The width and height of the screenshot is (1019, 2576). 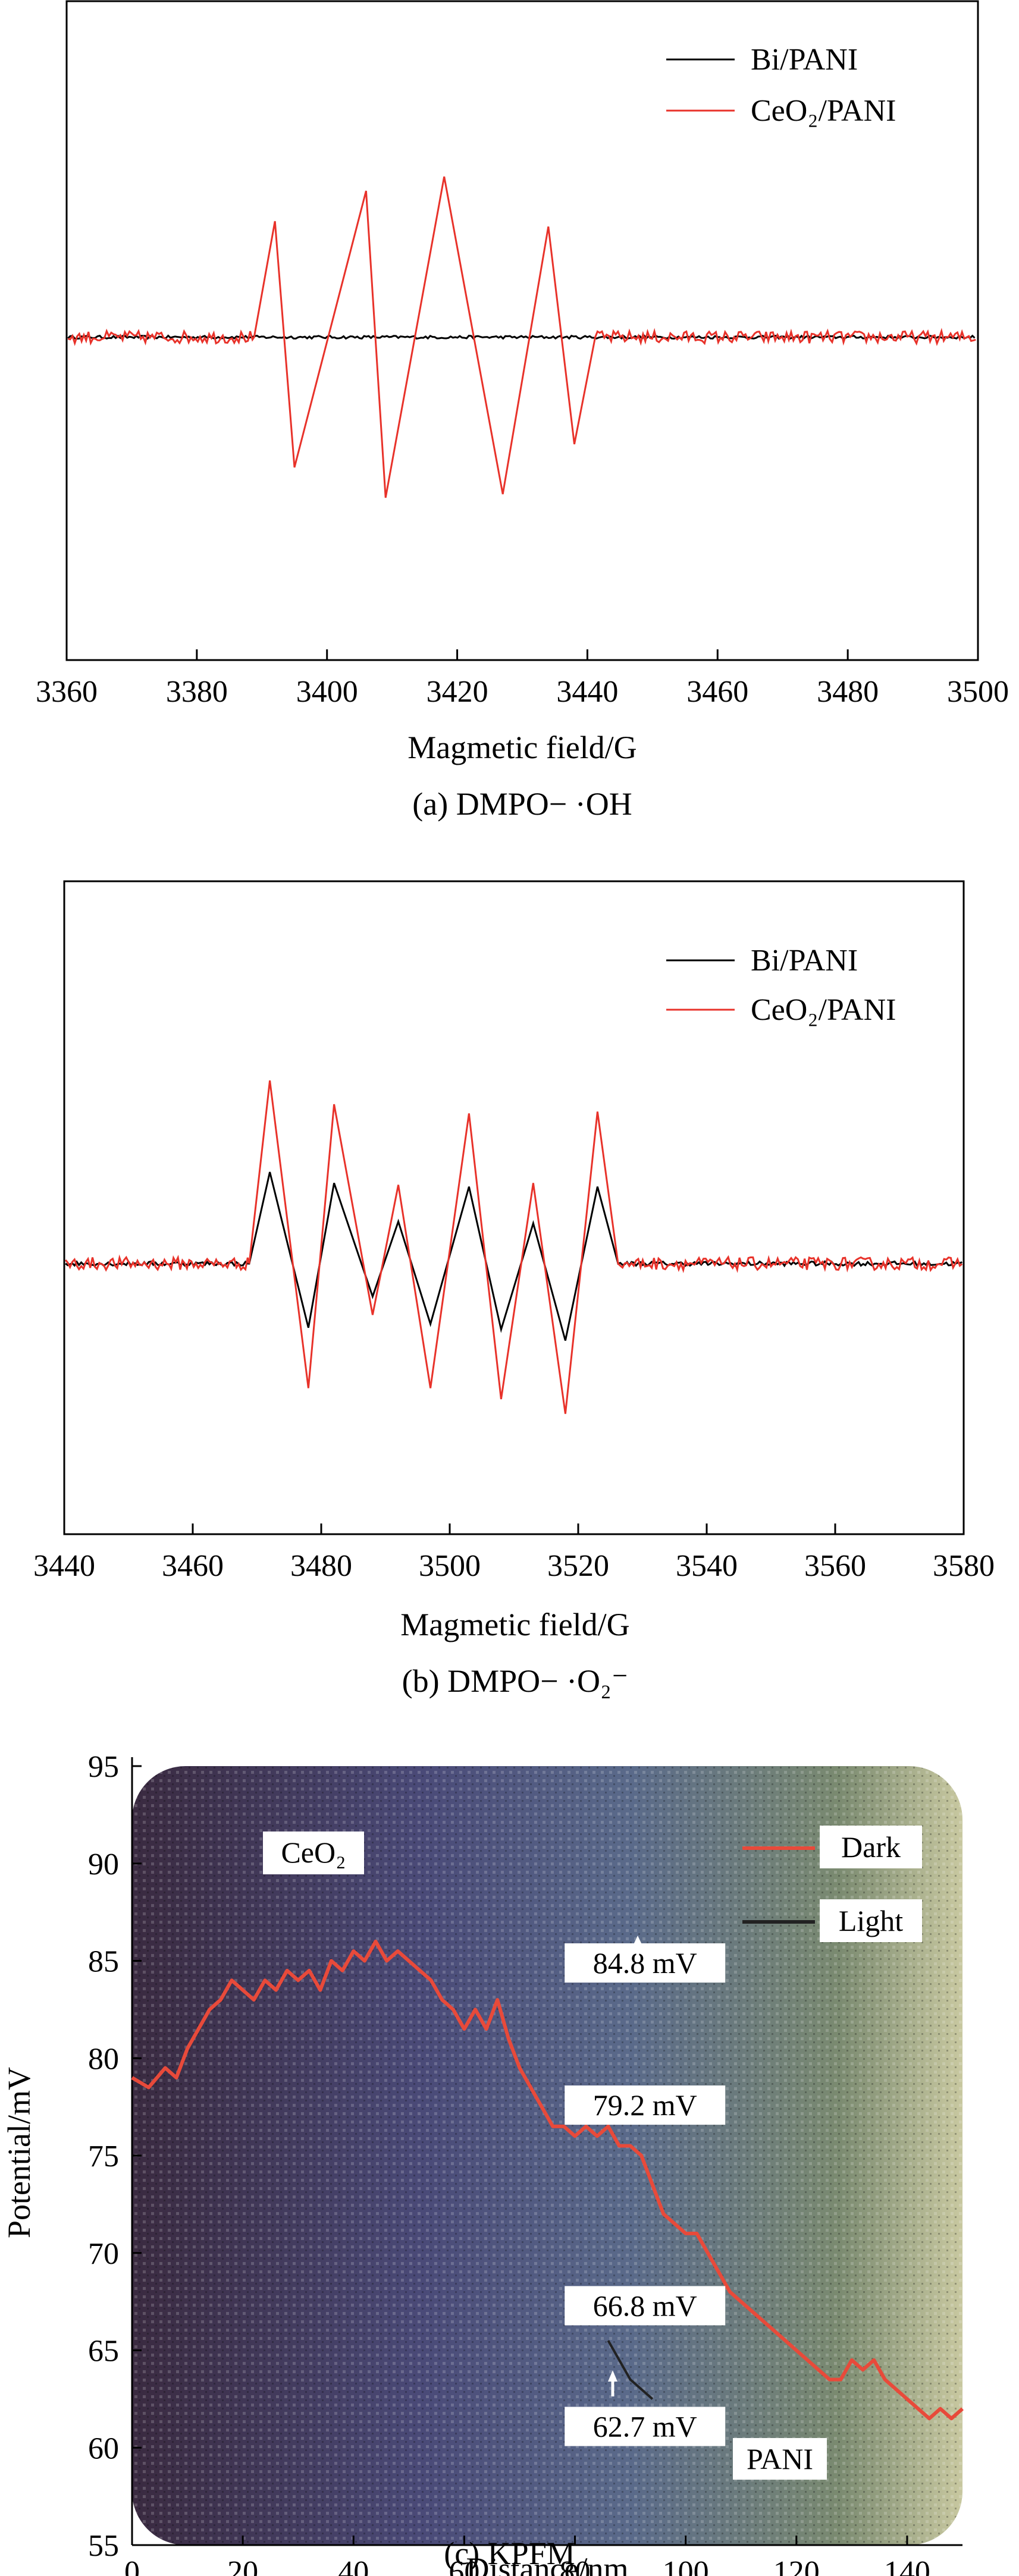 I want to click on caption-c: (c) KPFM, so click(x=510, y=2553).